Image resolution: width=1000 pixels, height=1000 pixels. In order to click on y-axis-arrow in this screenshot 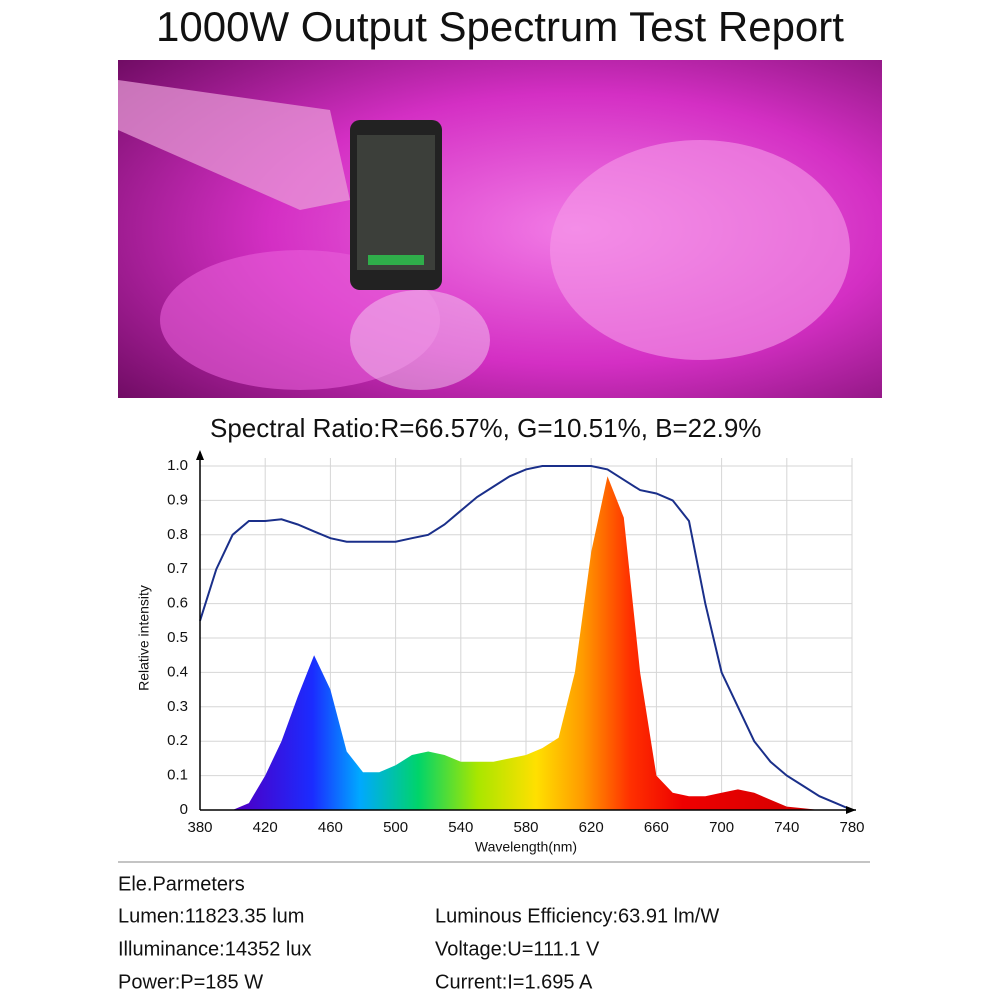, I will do `click(200, 455)`.